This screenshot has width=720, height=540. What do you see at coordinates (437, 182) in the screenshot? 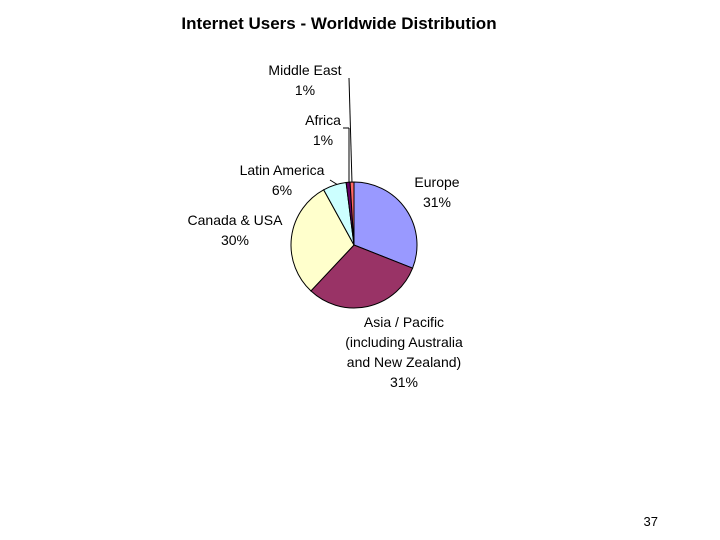
I see `category-label: Europe` at bounding box center [437, 182].